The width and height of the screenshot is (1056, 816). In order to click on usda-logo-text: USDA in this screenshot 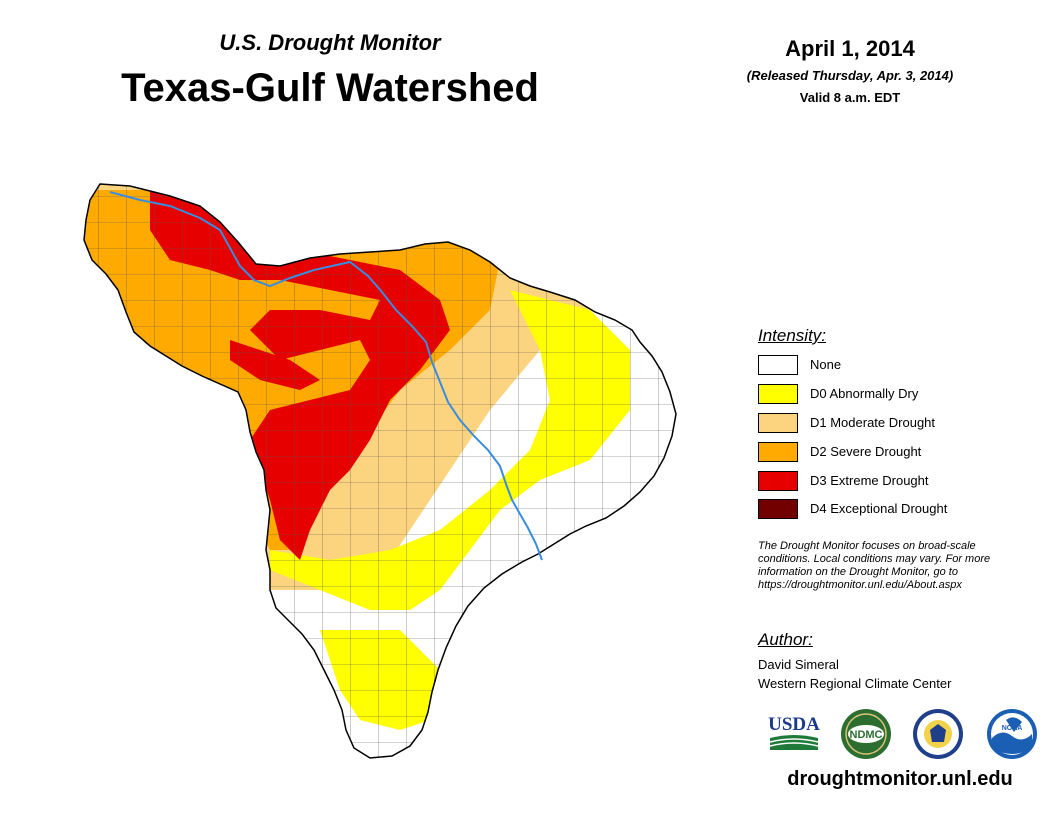, I will do `click(794, 724)`.